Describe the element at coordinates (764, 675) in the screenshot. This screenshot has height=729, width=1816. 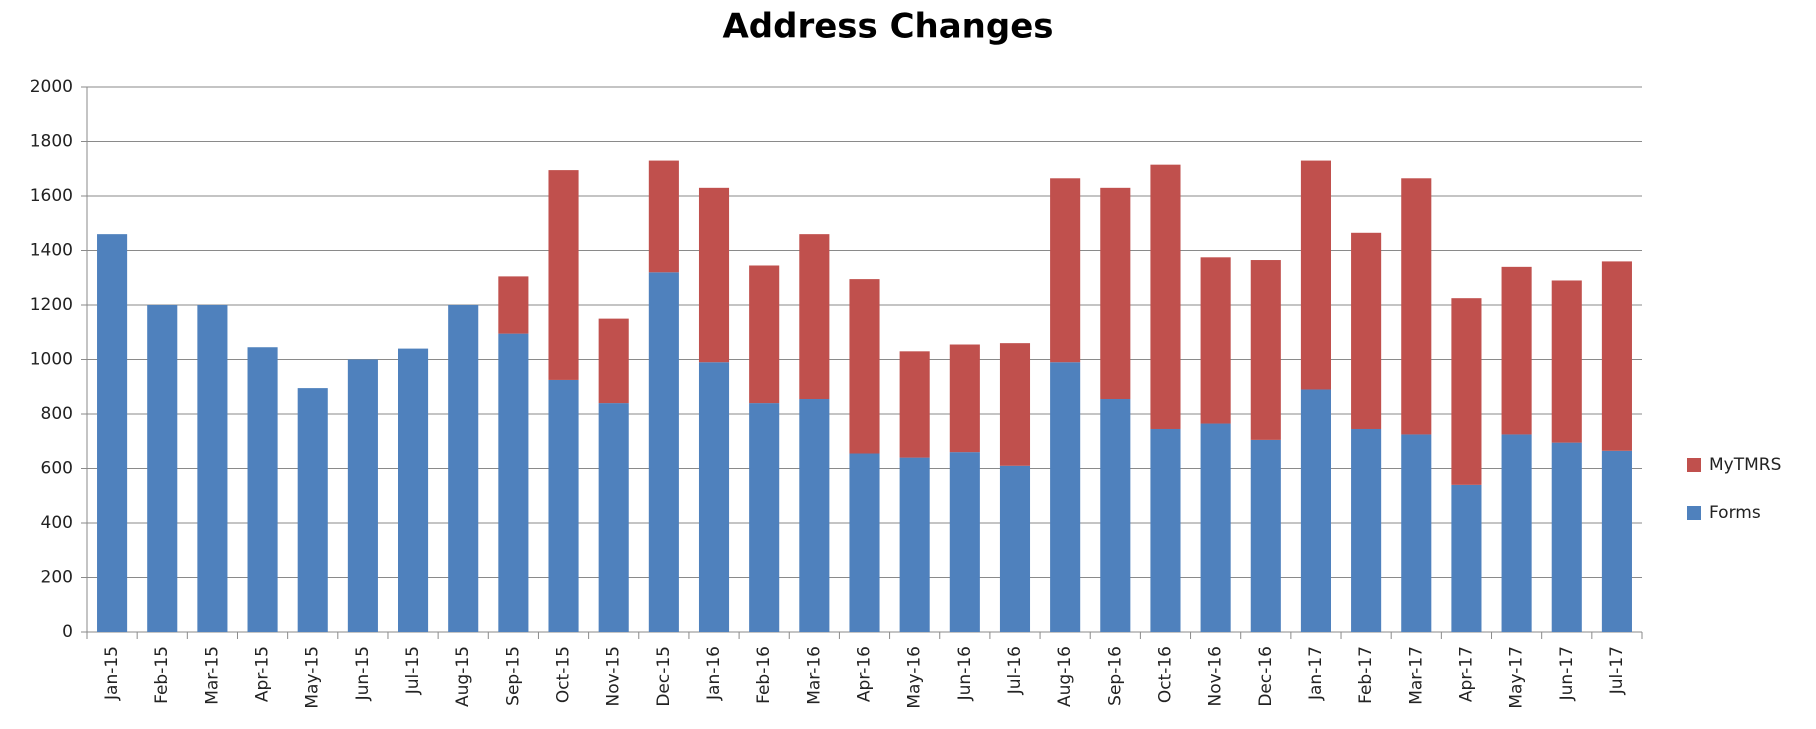
I see `x-tick-label: Feb-16` at that location.